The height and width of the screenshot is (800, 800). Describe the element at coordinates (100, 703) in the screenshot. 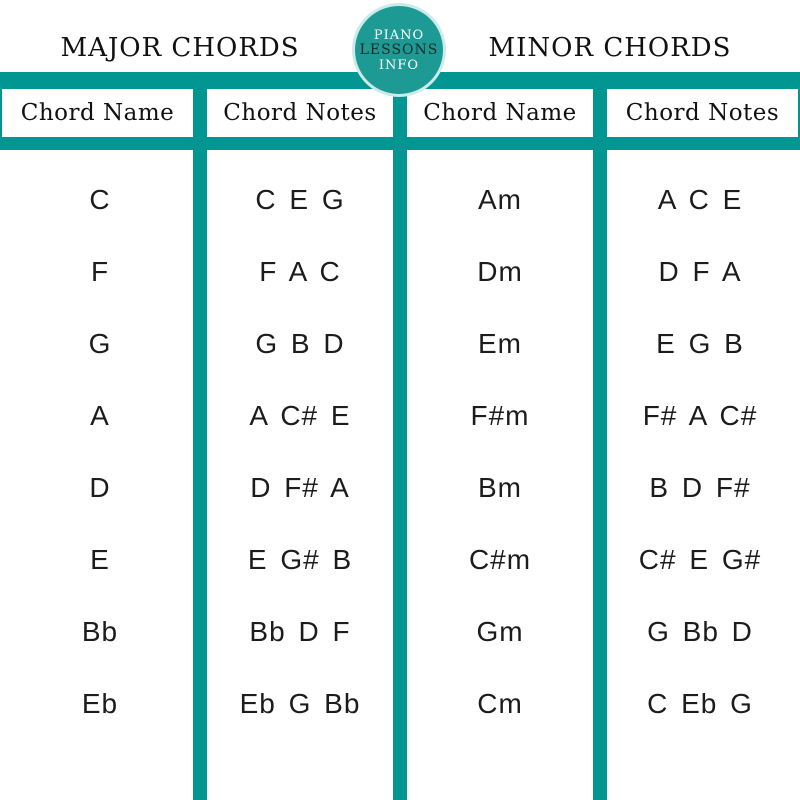

I see `major-chord-name-cell: Eb` at that location.